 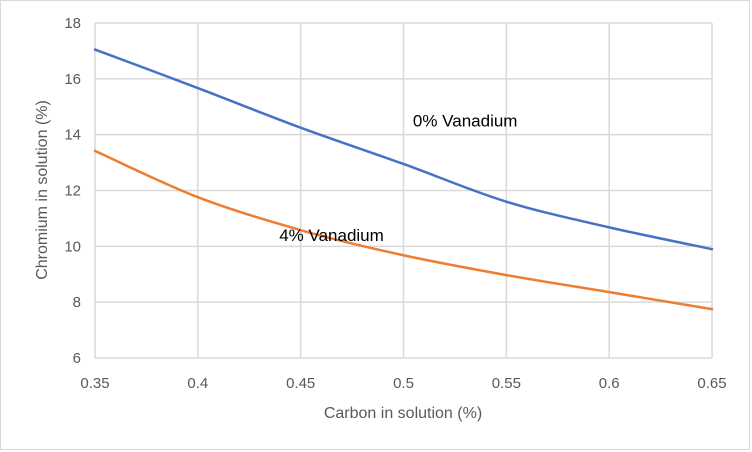 What do you see at coordinates (72, 246) in the screenshot?
I see `y-tick-label: 10` at bounding box center [72, 246].